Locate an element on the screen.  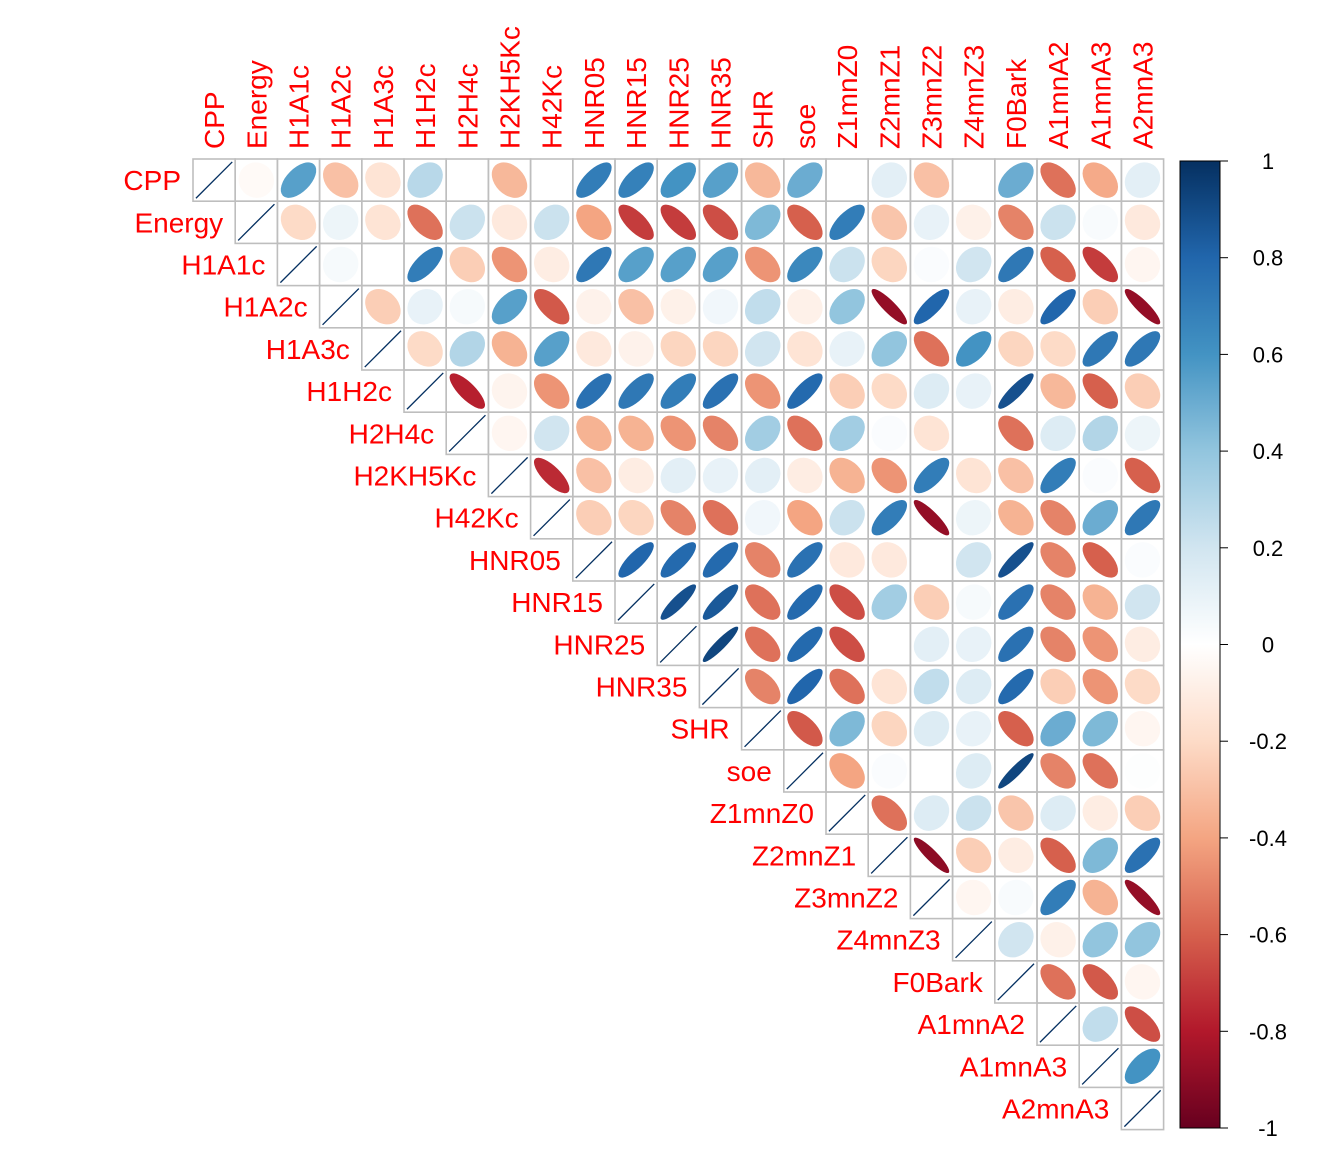
cell-cpp-z1mnz0 is located at coordinates (847, 180).